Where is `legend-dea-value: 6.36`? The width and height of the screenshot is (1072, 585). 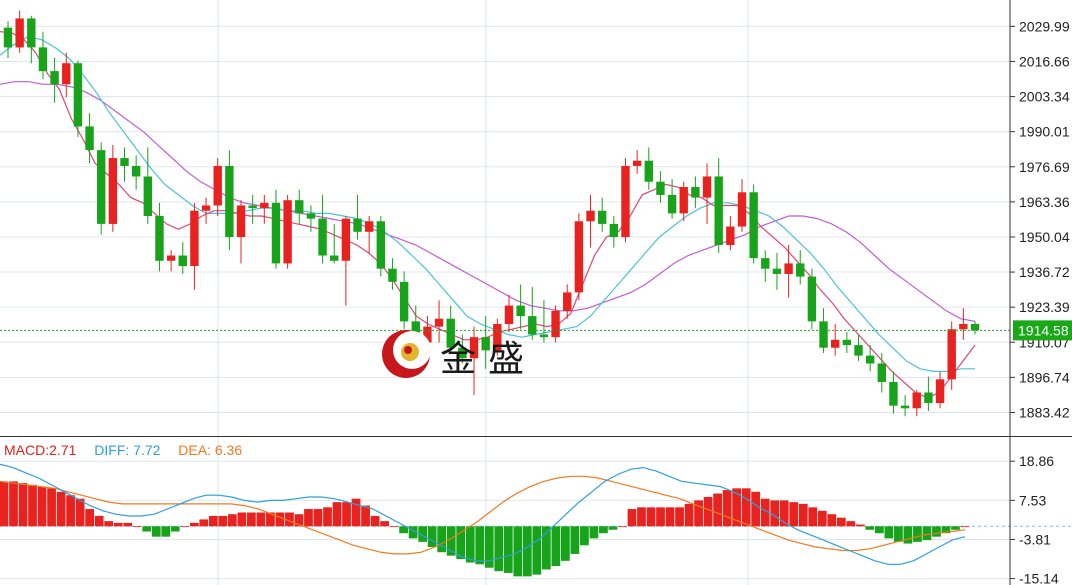
legend-dea-value: 6.36 is located at coordinates (228, 450).